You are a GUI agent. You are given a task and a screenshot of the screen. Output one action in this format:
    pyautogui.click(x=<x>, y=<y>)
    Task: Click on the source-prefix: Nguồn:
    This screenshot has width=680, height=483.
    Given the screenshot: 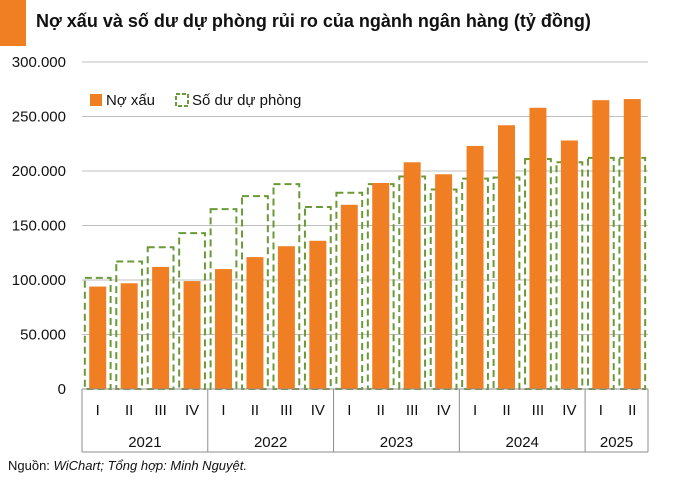 What is the action you would take?
    pyautogui.click(x=31, y=465)
    